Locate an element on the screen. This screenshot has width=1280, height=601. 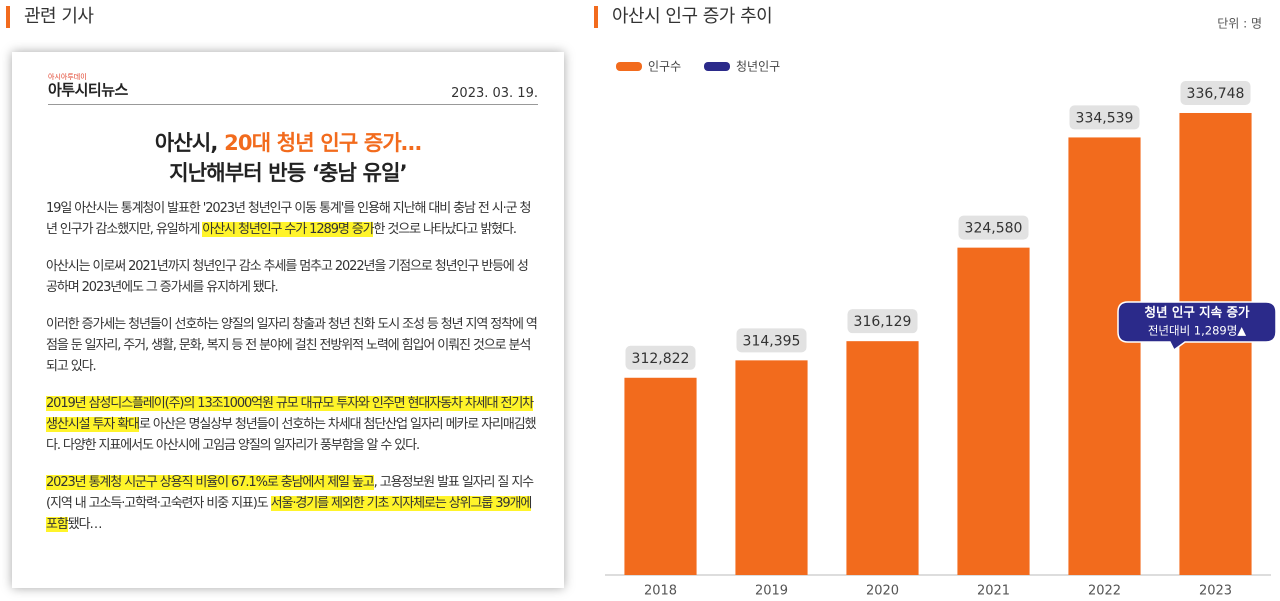
x-tick-label: 2022 is located at coordinates (1104, 591).